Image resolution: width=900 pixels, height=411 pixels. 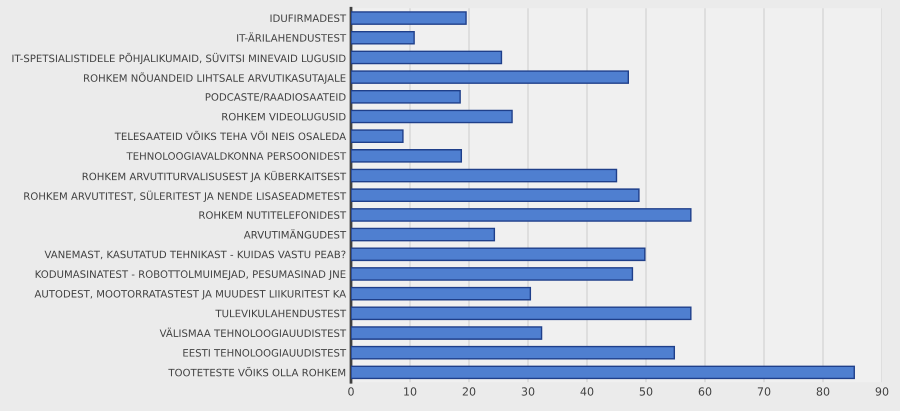 I want to click on x-tick-label: 70, so click(x=764, y=391).